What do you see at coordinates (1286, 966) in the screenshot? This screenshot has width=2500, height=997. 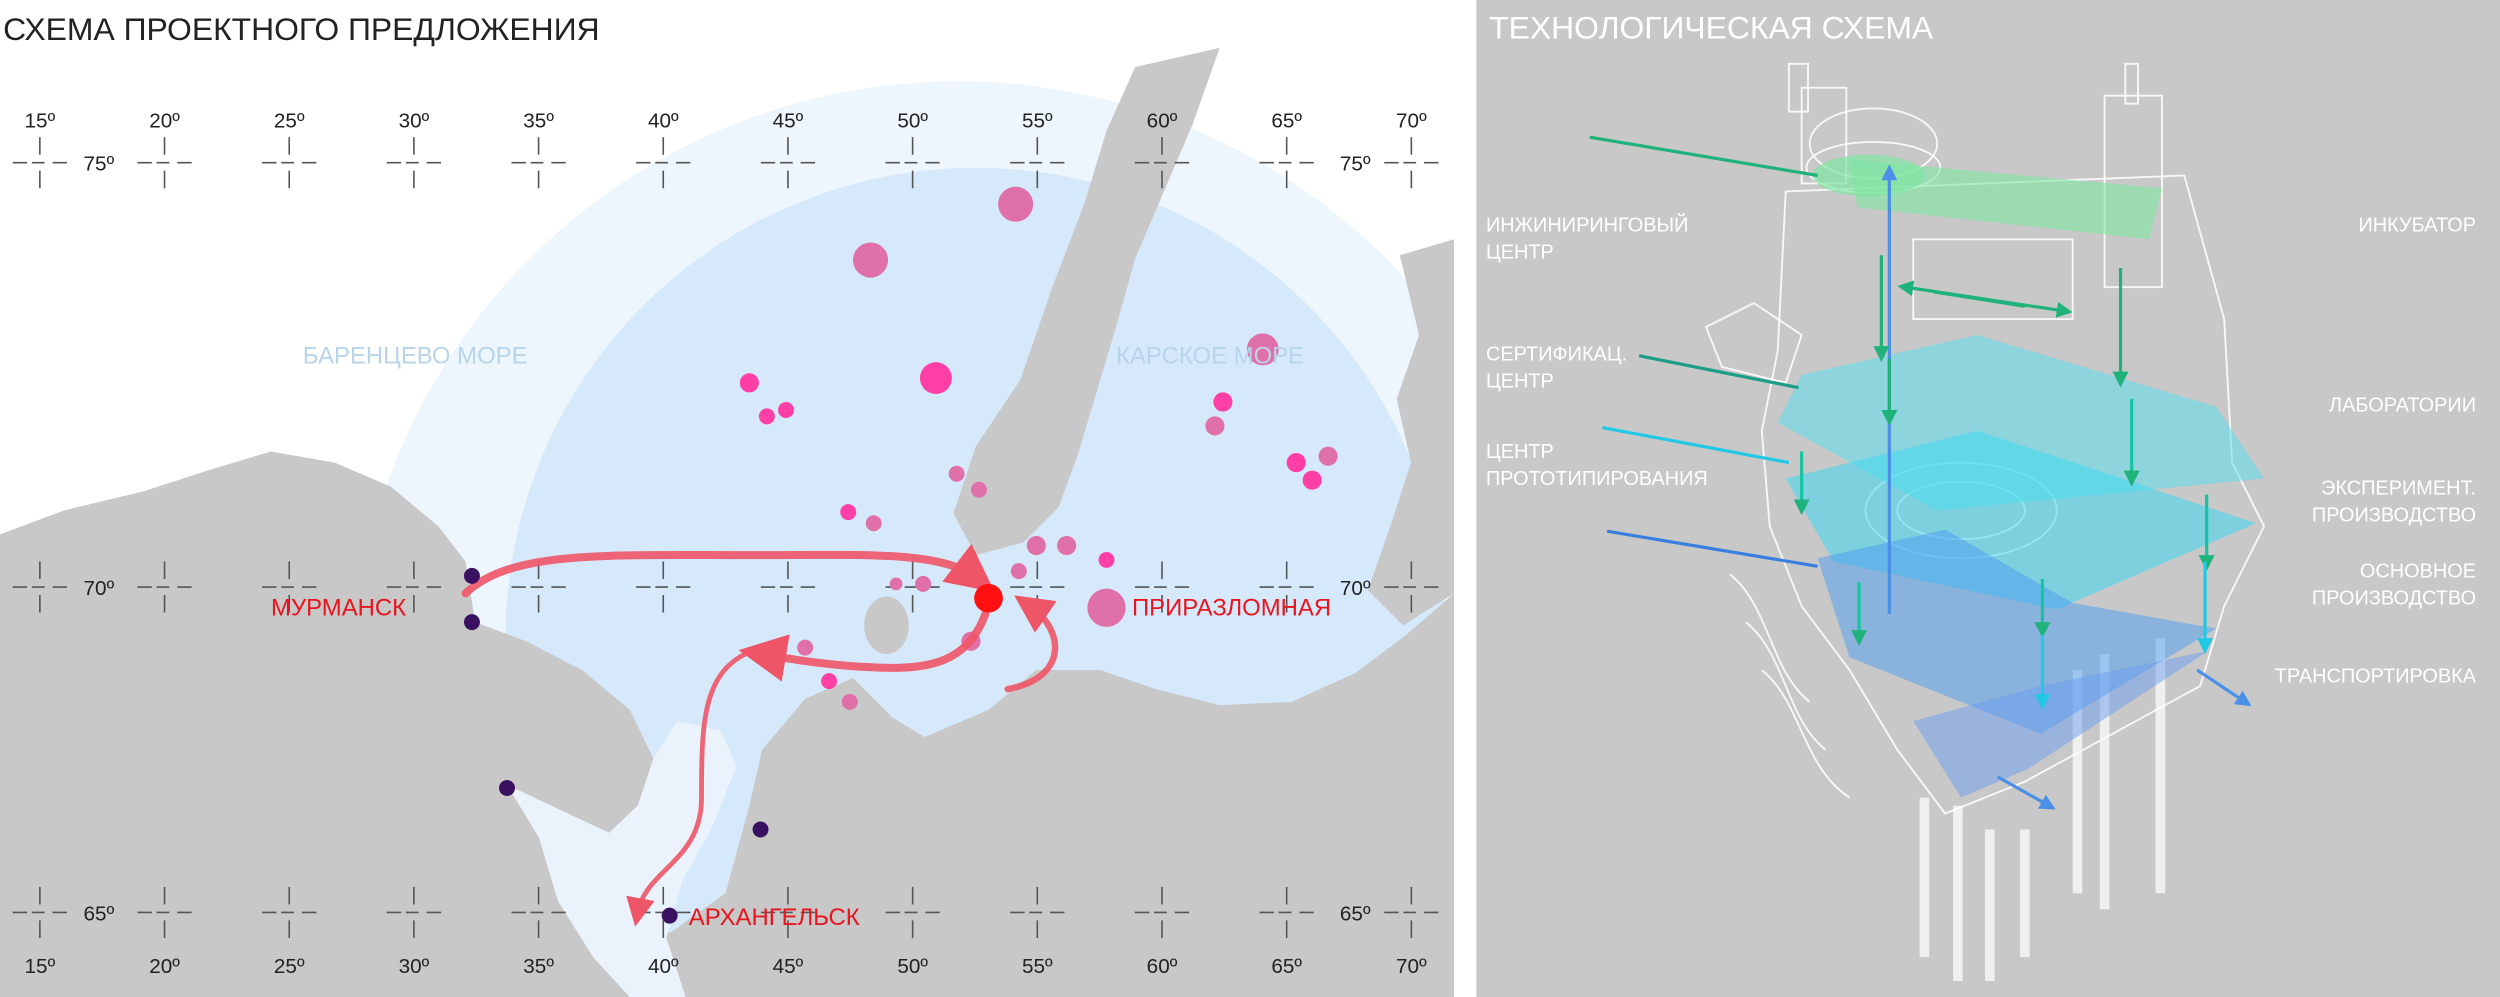 I see `longitude-label-bottom: 65º` at bounding box center [1286, 966].